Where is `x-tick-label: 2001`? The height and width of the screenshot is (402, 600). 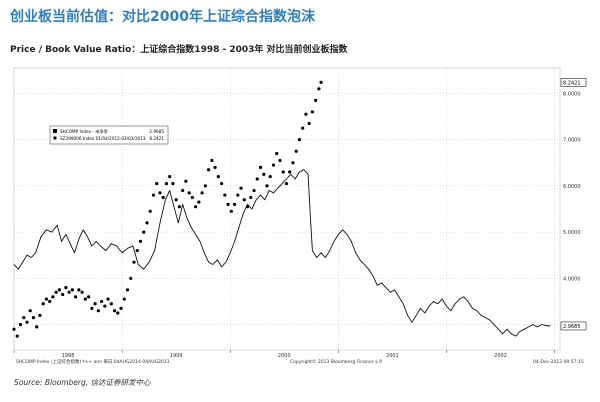
x-tick-label: 2001 is located at coordinates (392, 356).